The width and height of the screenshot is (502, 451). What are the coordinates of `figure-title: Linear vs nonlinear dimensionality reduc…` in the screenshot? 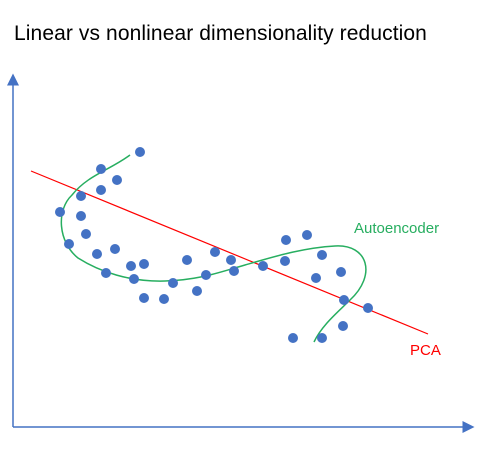 It's located at (220, 33).